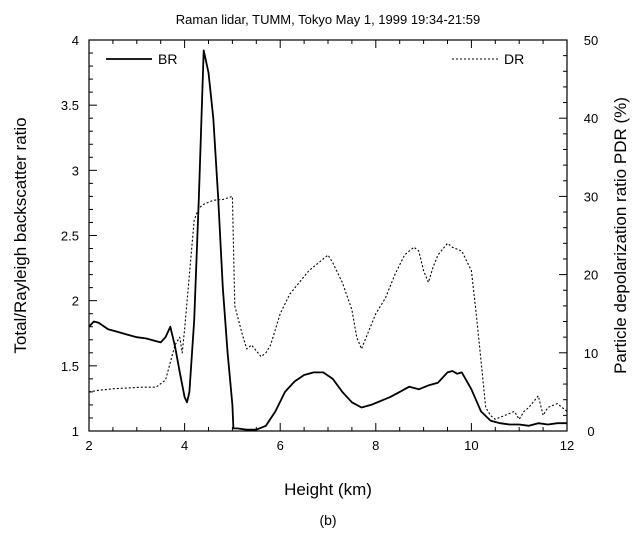  What do you see at coordinates (75, 301) in the screenshot?
I see `y-left-tick-label: 2` at bounding box center [75, 301].